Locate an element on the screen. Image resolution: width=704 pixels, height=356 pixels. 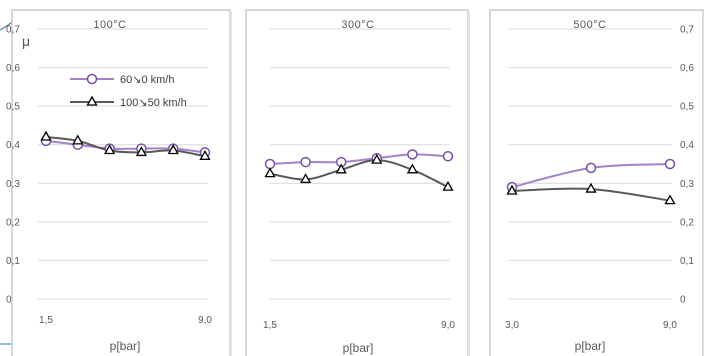
x-tick-1-start: 1,5 is located at coordinates (46, 320).